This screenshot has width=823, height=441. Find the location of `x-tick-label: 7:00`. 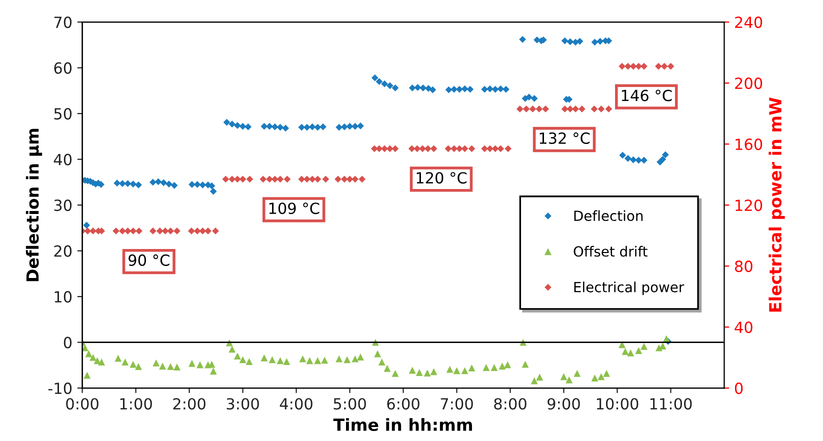

x-tick-label: 7:00 is located at coordinates (456, 404).